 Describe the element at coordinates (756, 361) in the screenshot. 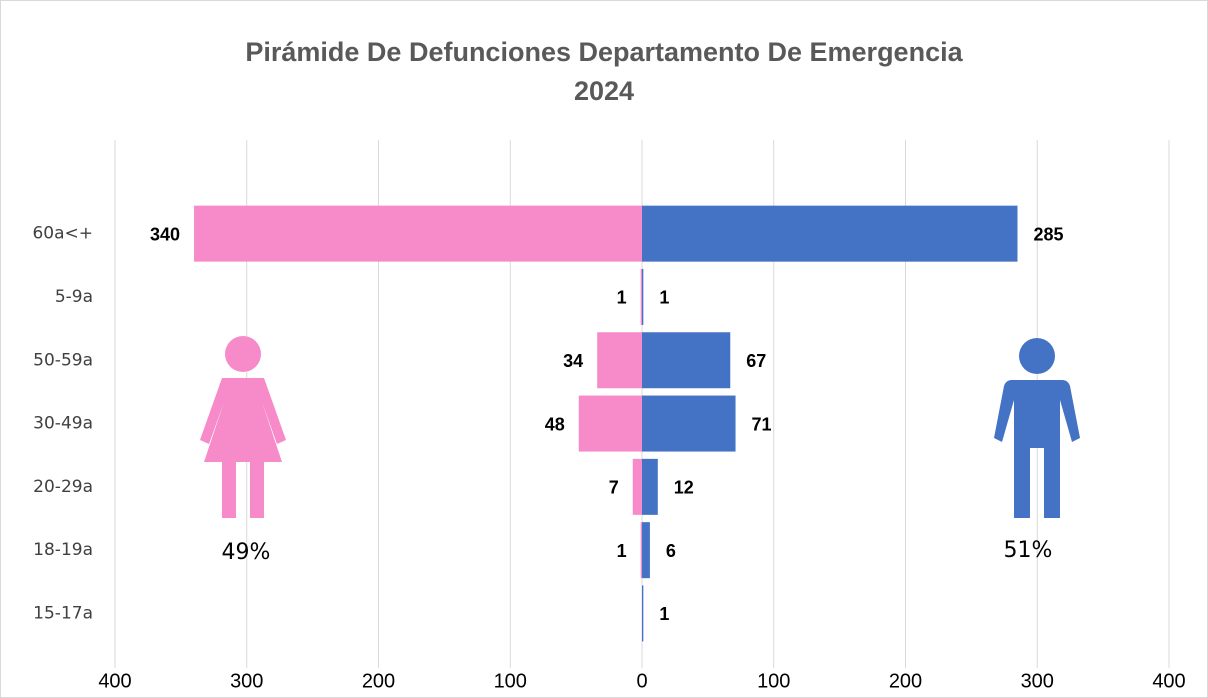

I see `data-label: 67` at that location.